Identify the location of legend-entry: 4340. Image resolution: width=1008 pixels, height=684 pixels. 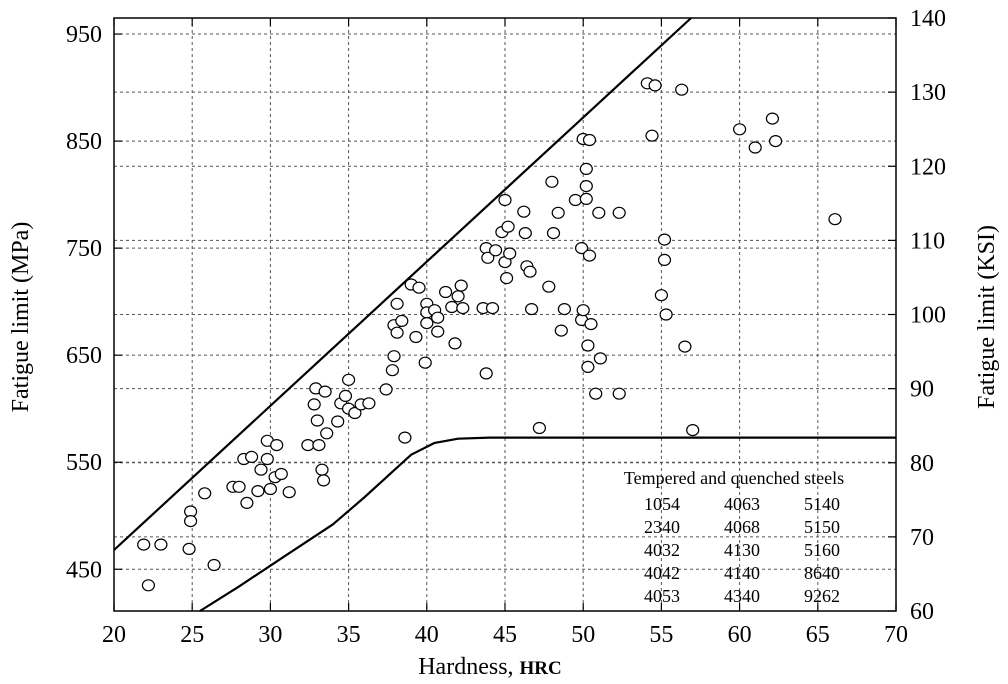
(742, 596).